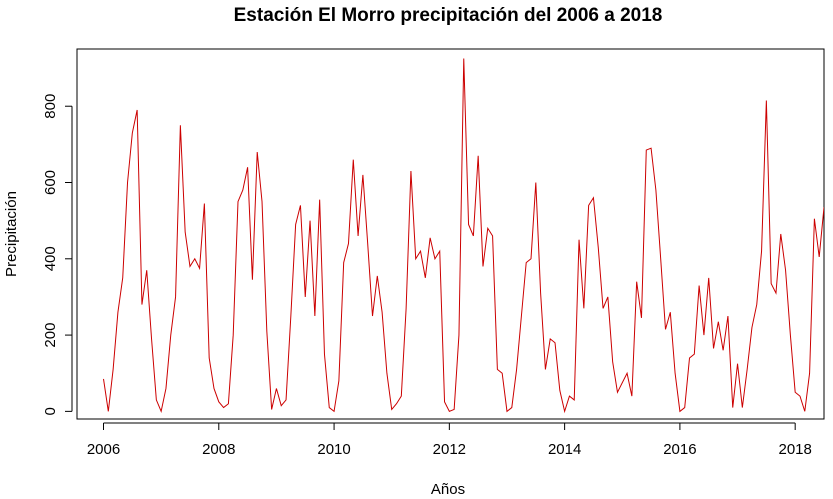  What do you see at coordinates (448, 489) in the screenshot?
I see `x-axis-label: Años` at bounding box center [448, 489].